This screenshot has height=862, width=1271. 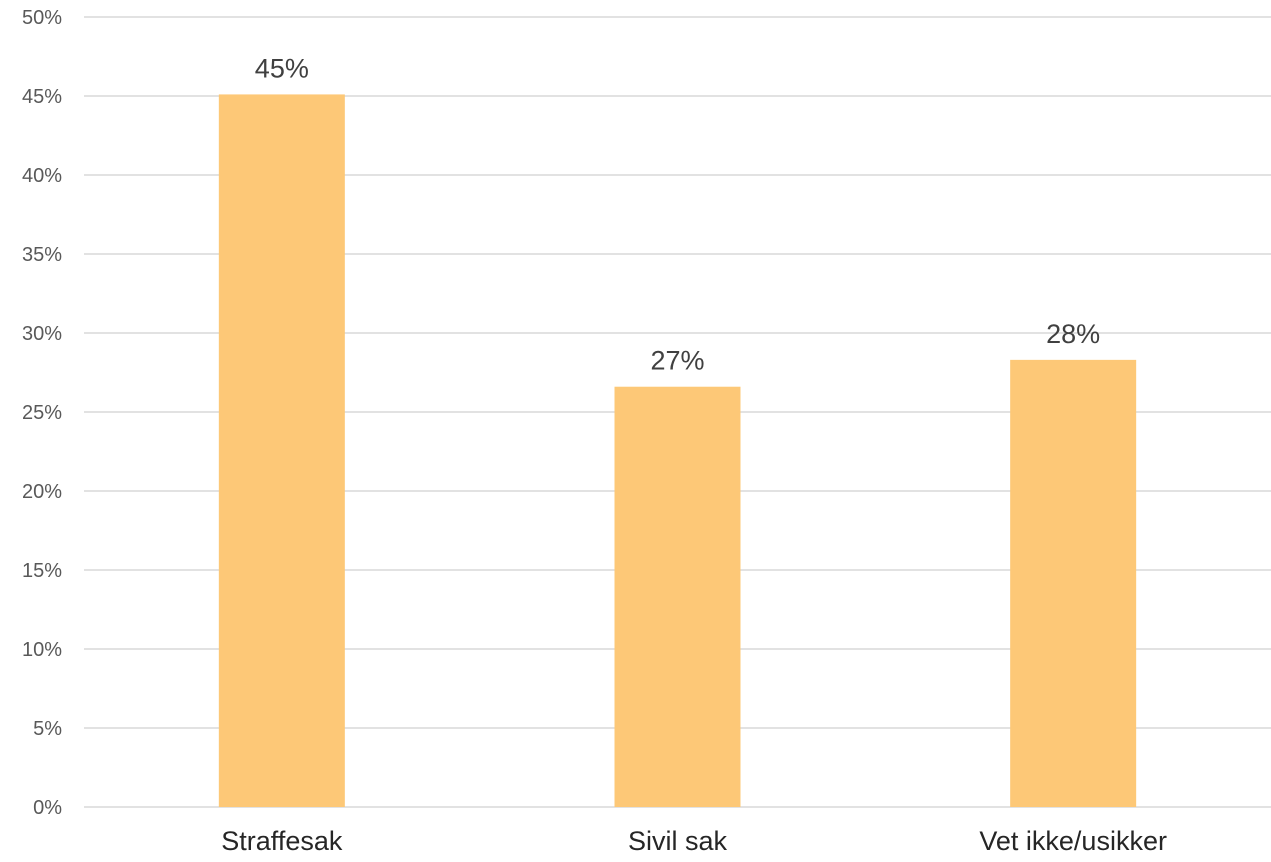 I want to click on y-tick-label: 0%, so click(x=47, y=808).